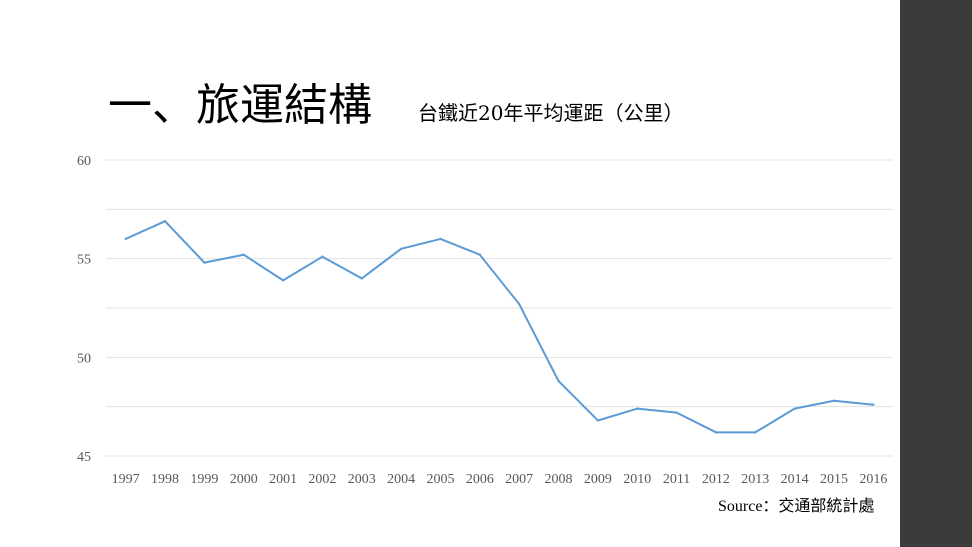  Describe the element at coordinates (84, 358) in the screenshot. I see `y-tick-label: 50` at that location.